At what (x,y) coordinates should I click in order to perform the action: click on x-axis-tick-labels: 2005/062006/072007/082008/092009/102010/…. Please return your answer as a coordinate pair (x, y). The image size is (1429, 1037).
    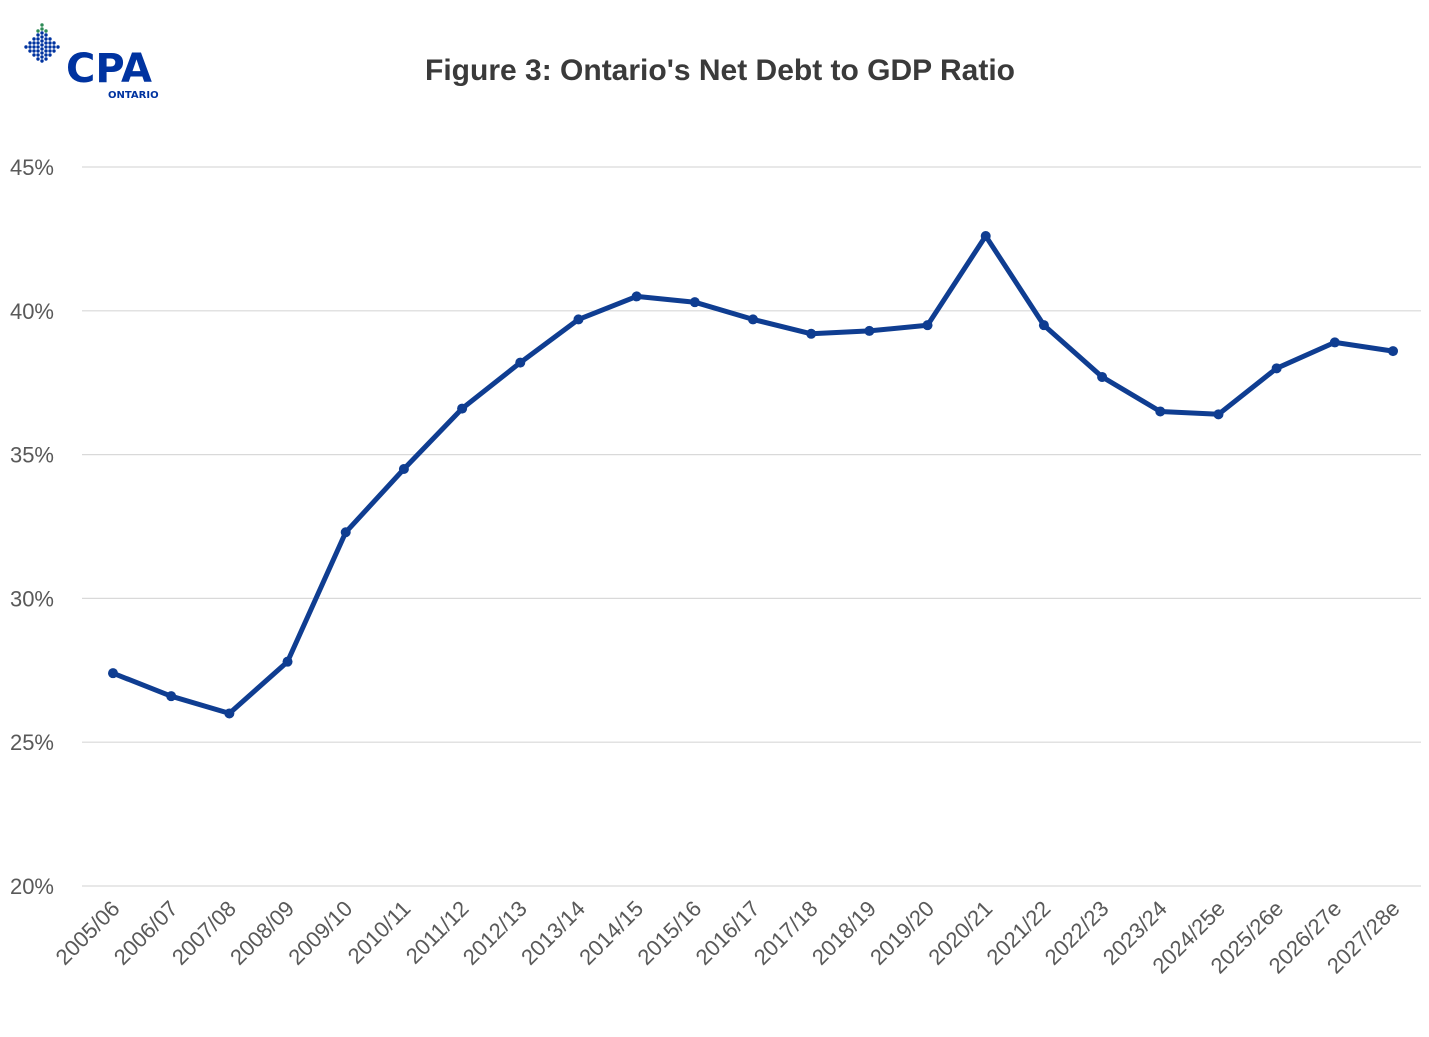
    Looking at the image, I should click on (728, 937).